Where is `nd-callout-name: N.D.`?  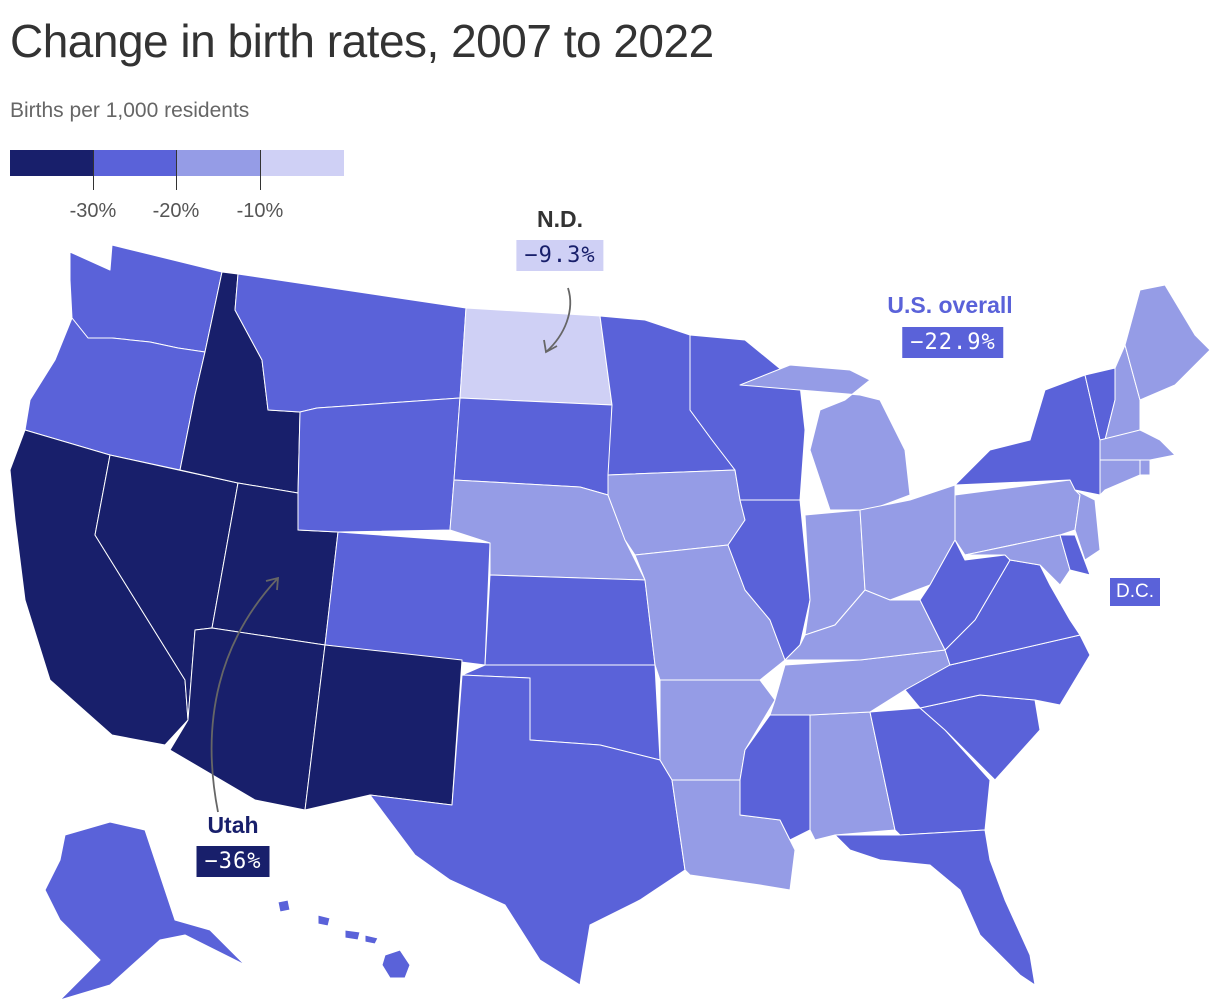
nd-callout-name: N.D. is located at coordinates (560, 219).